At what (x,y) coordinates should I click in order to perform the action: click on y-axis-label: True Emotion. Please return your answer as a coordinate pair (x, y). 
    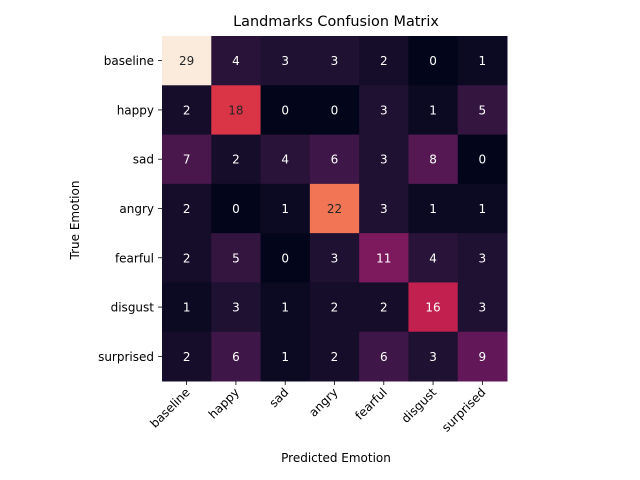
    Looking at the image, I should click on (75, 221).